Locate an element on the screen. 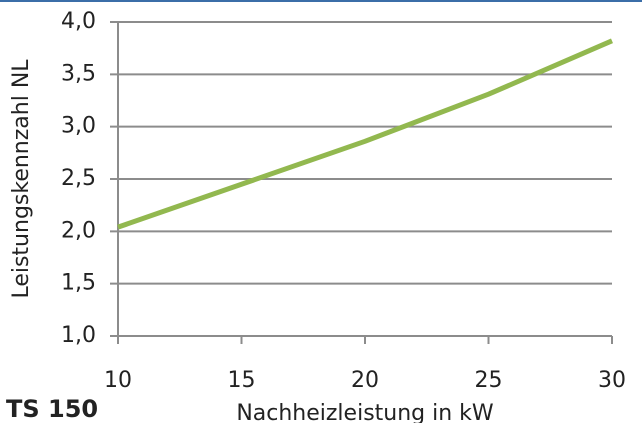 Image resolution: width=642 pixels, height=423 pixels. y-tick-label: 3,5 is located at coordinates (78, 73).